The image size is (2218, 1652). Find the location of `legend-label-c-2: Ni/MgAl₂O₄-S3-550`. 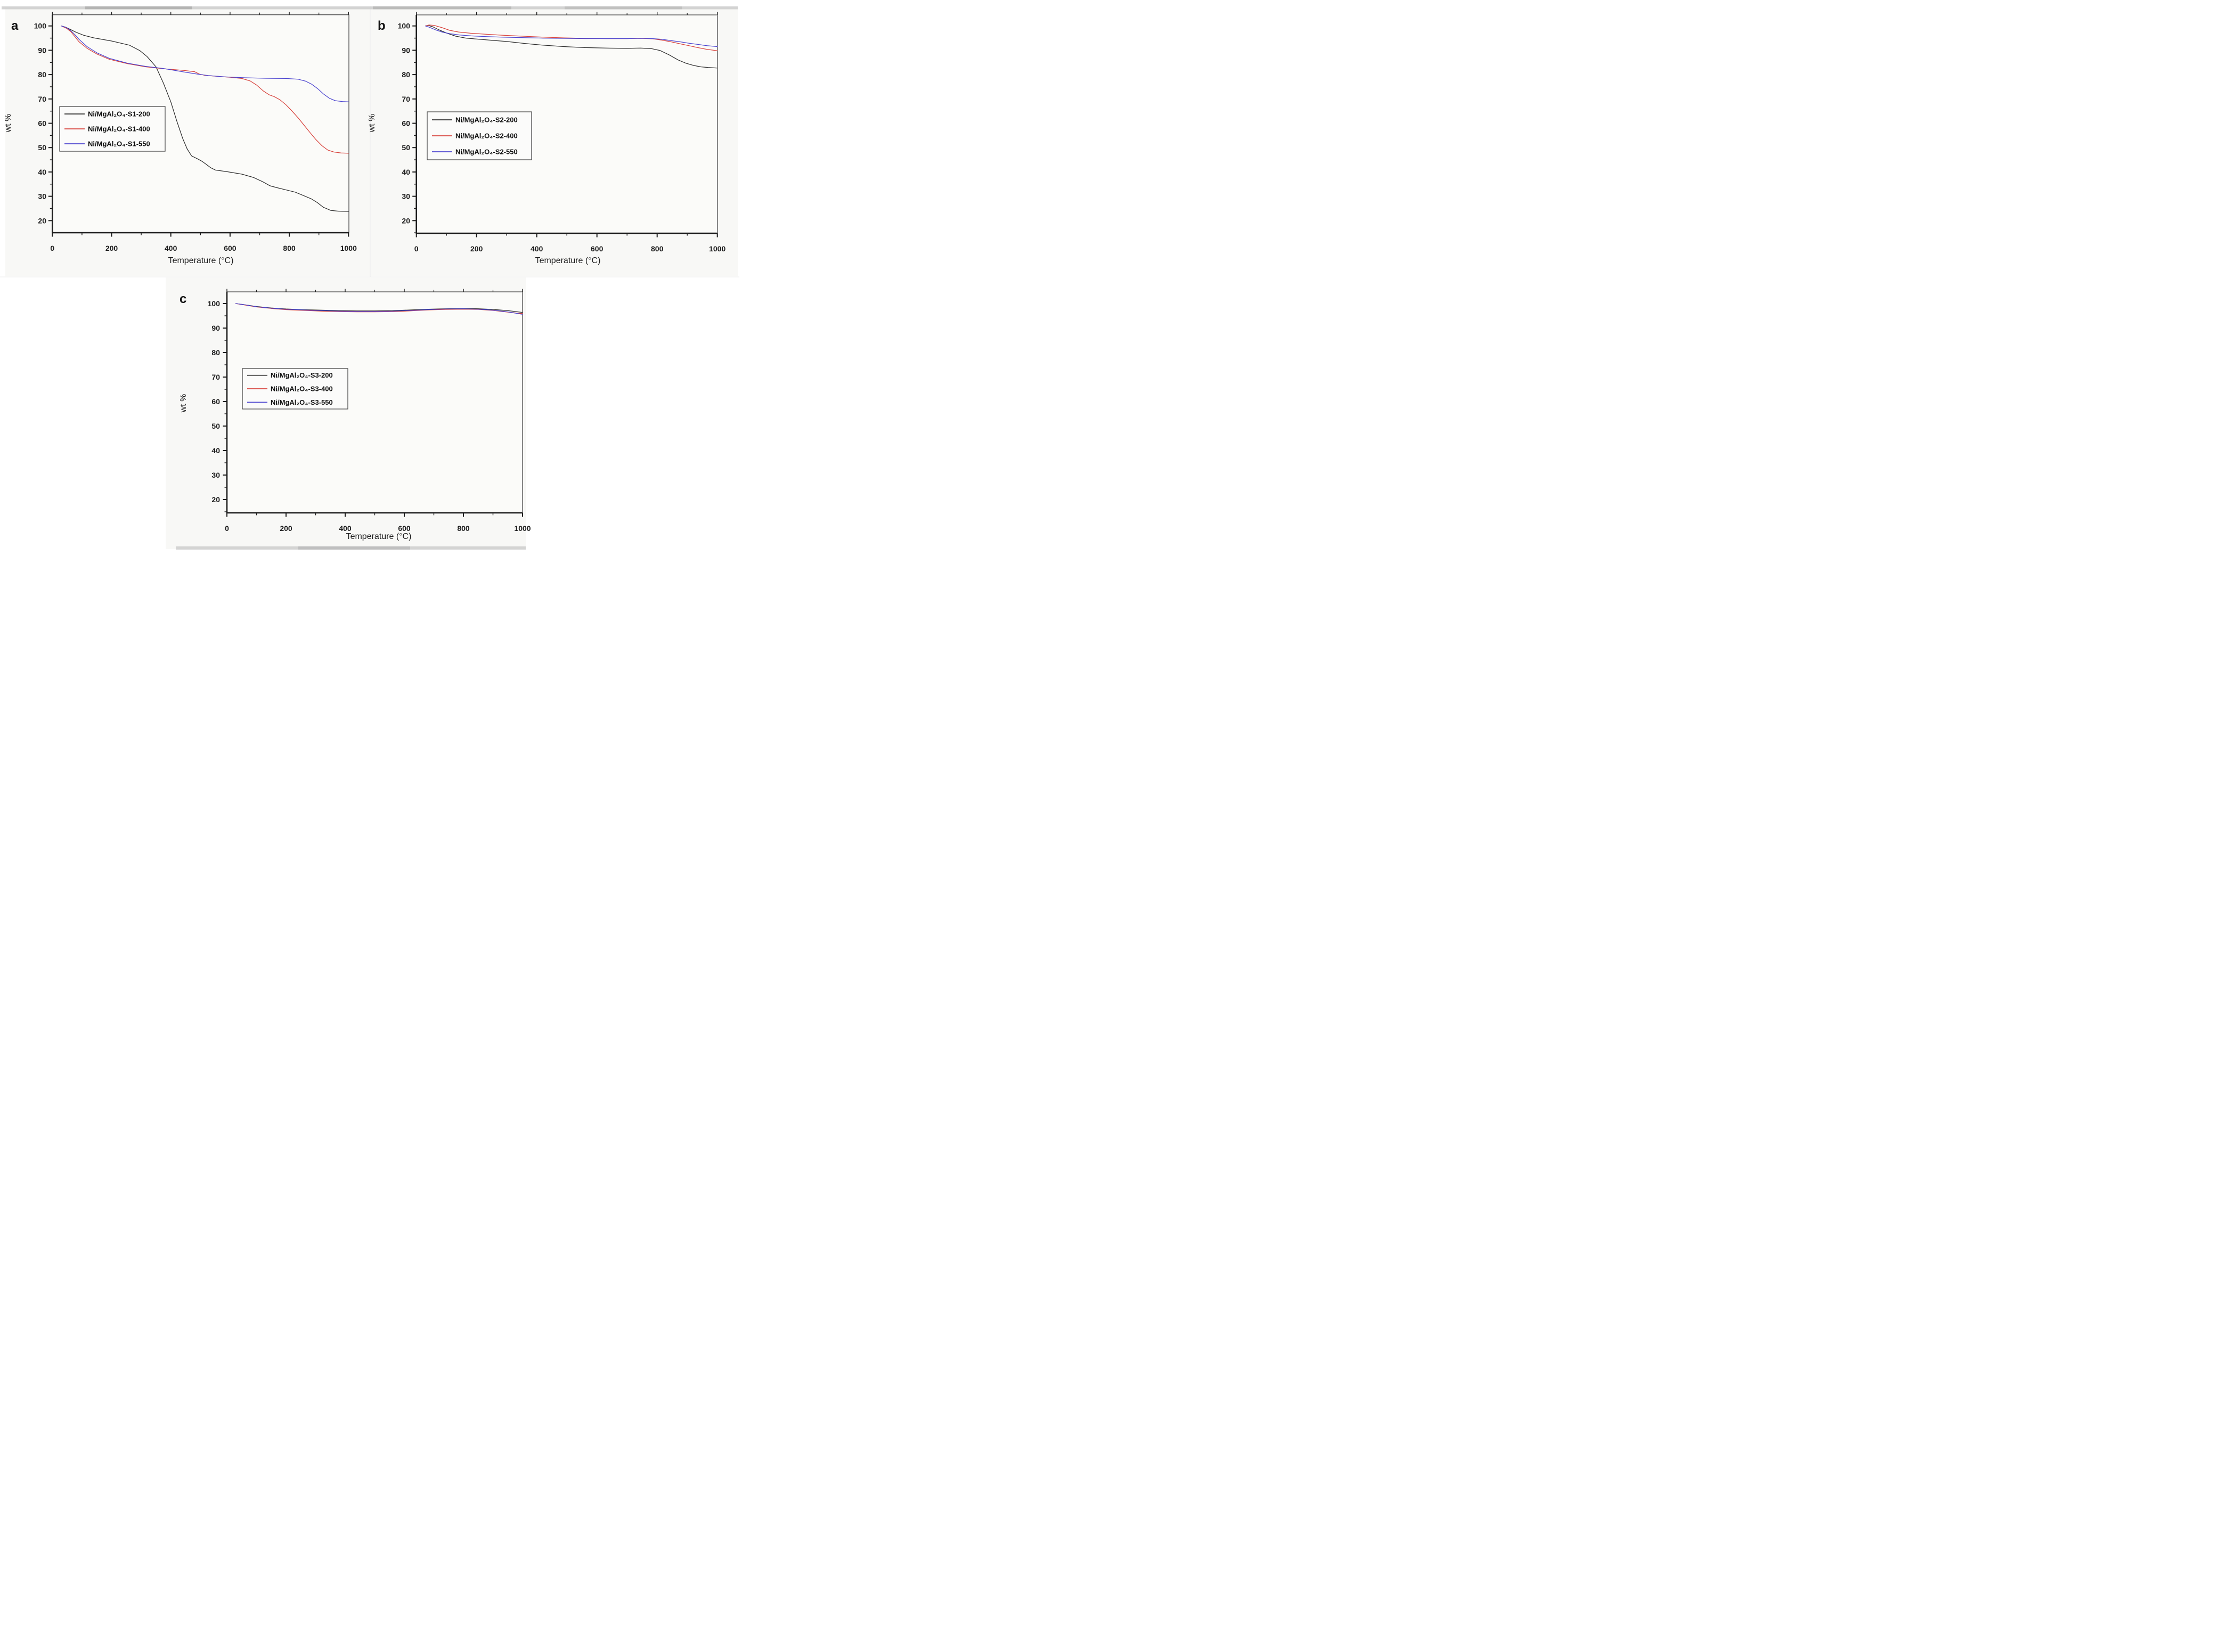

legend-label-c-2: Ni/MgAl₂O₄-S3-550 is located at coordinates (302, 402).